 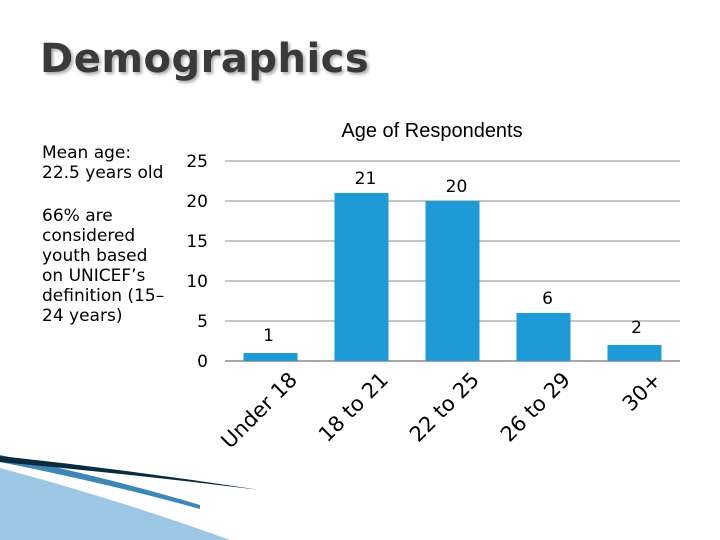 What do you see at coordinates (636, 328) in the screenshot?
I see `value-label: 2` at bounding box center [636, 328].